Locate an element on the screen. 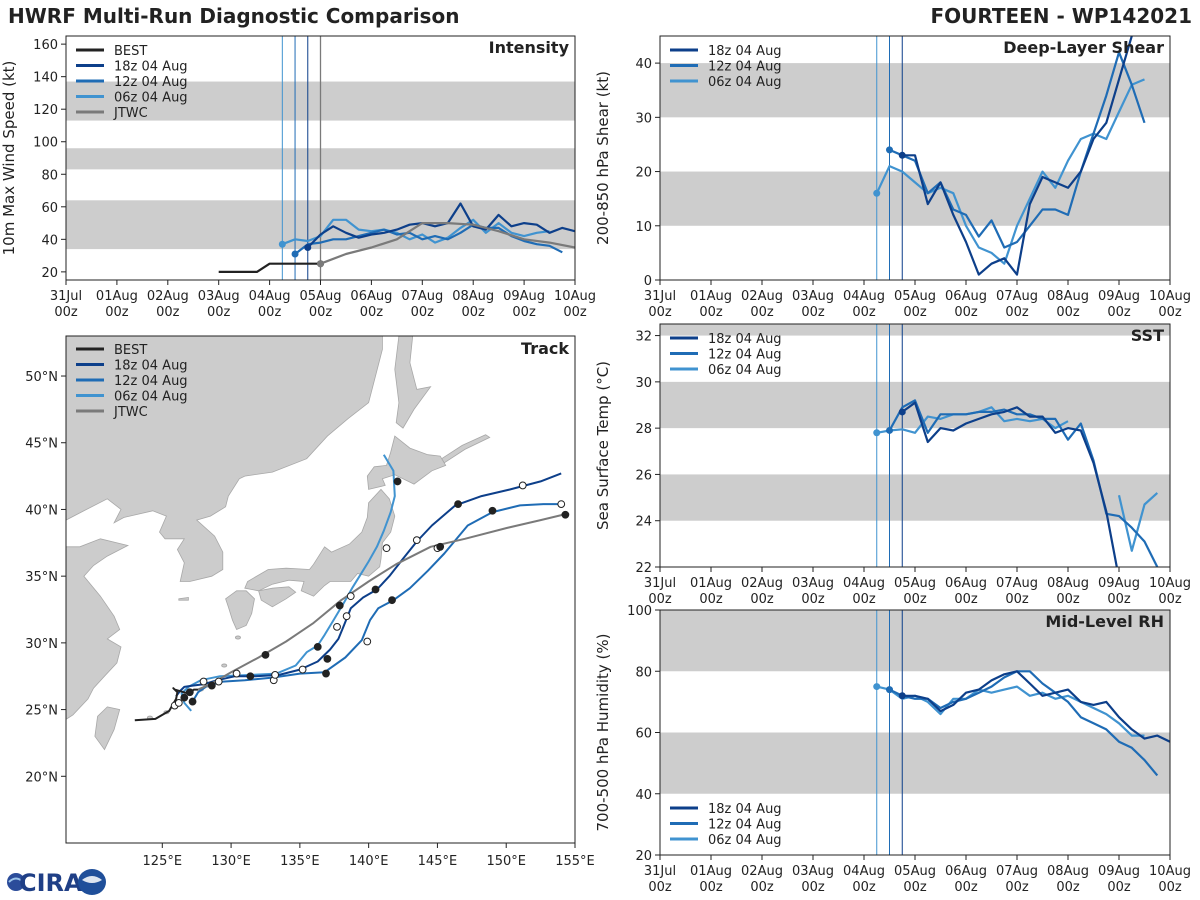  sst-start-marker-run18 is located at coordinates (902, 412).